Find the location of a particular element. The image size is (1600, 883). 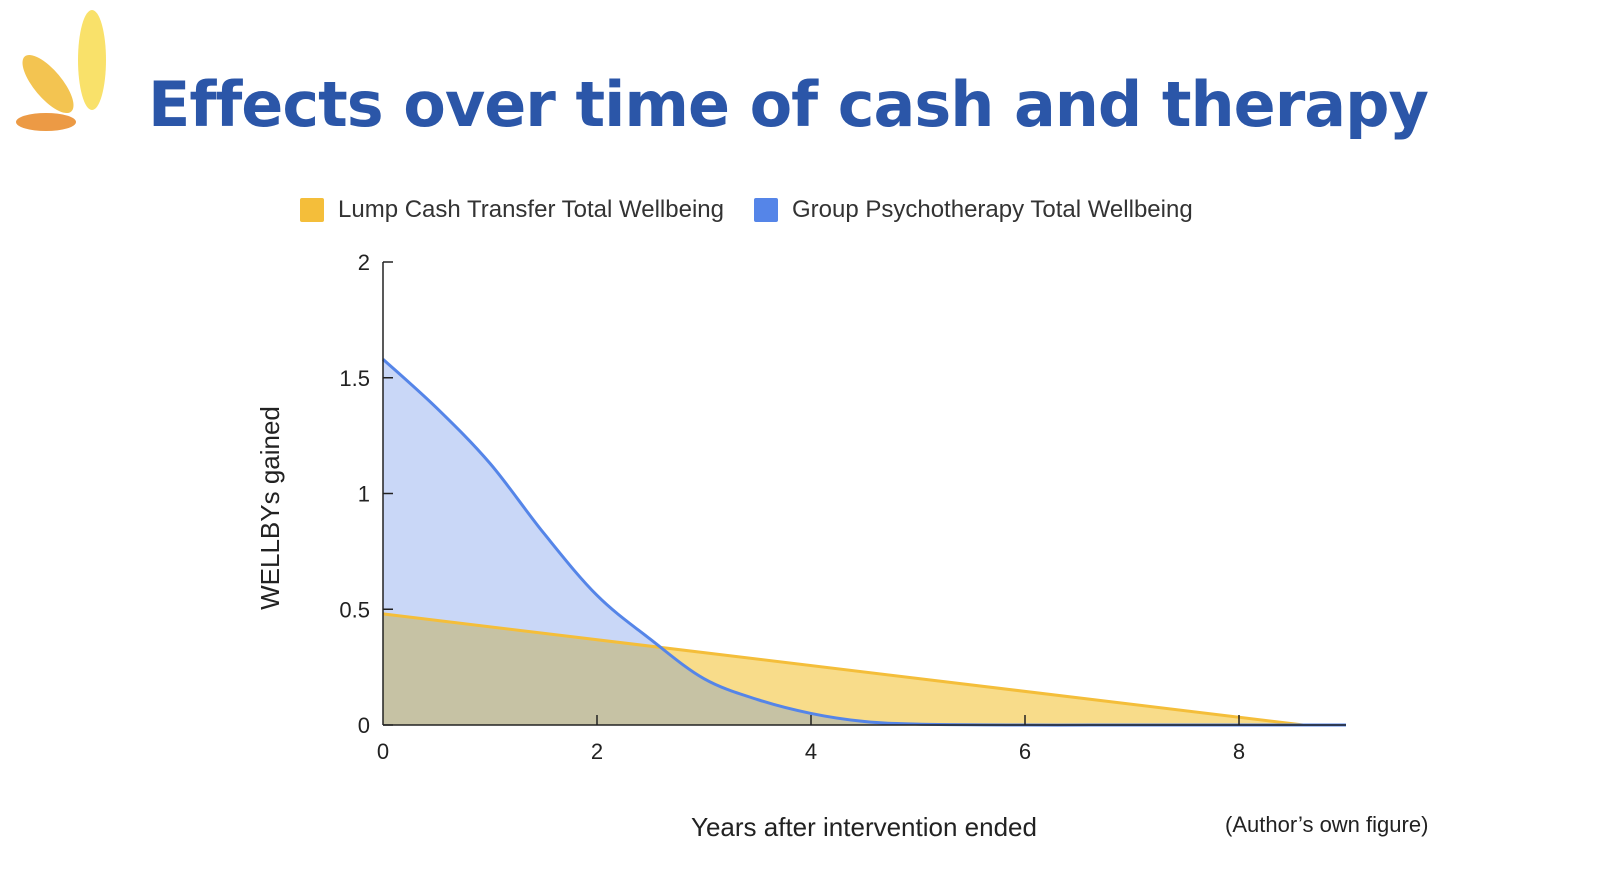

x-axis-title: Years after intervention ended is located at coordinates (864, 827).